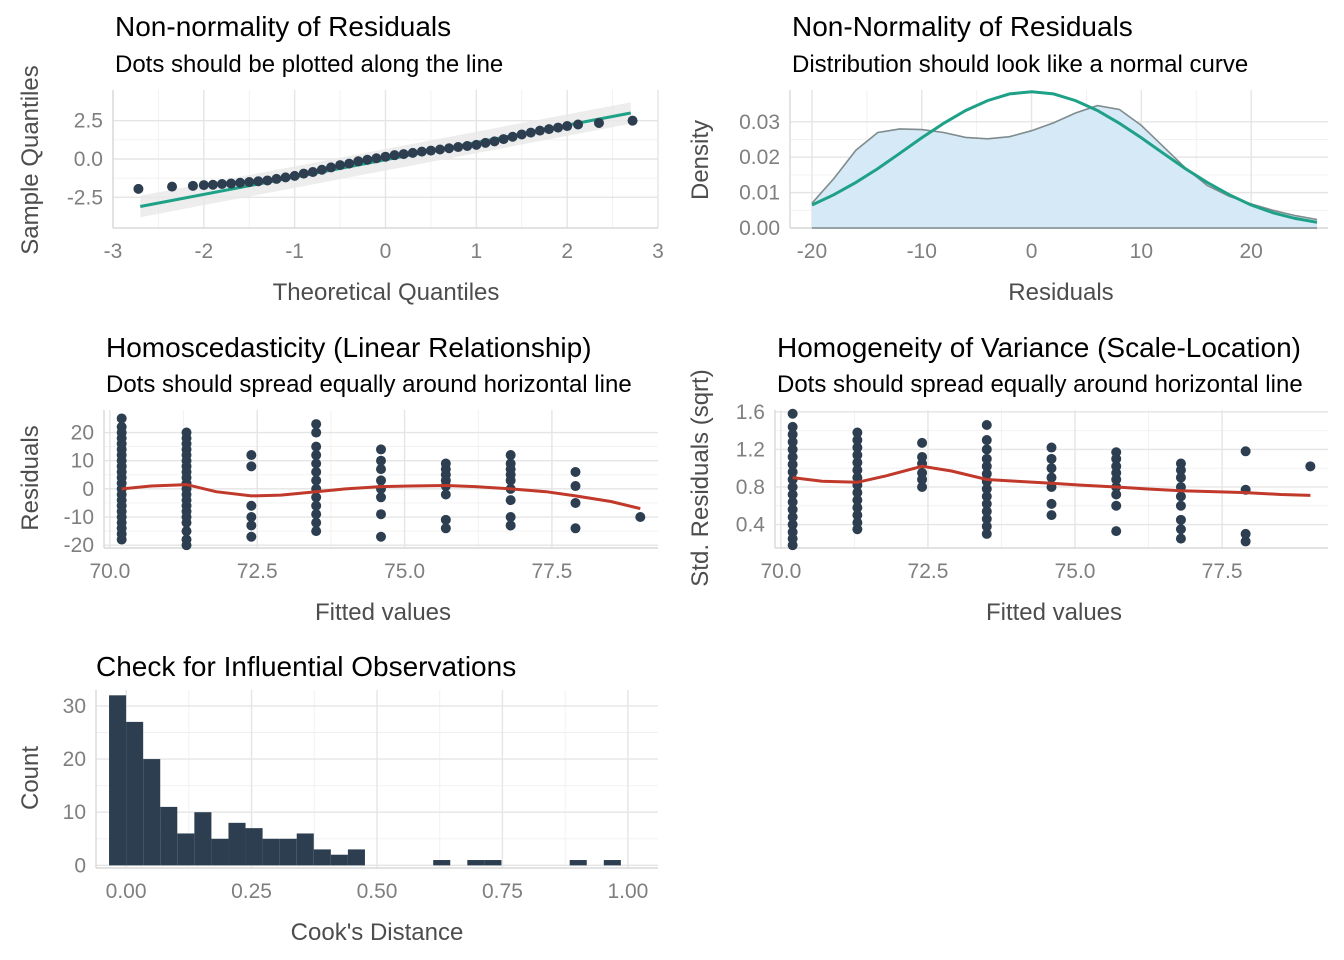 The width and height of the screenshot is (1344, 960). What do you see at coordinates (85, 197) in the screenshot?
I see `qq-ytick-label: -2.5` at bounding box center [85, 197].